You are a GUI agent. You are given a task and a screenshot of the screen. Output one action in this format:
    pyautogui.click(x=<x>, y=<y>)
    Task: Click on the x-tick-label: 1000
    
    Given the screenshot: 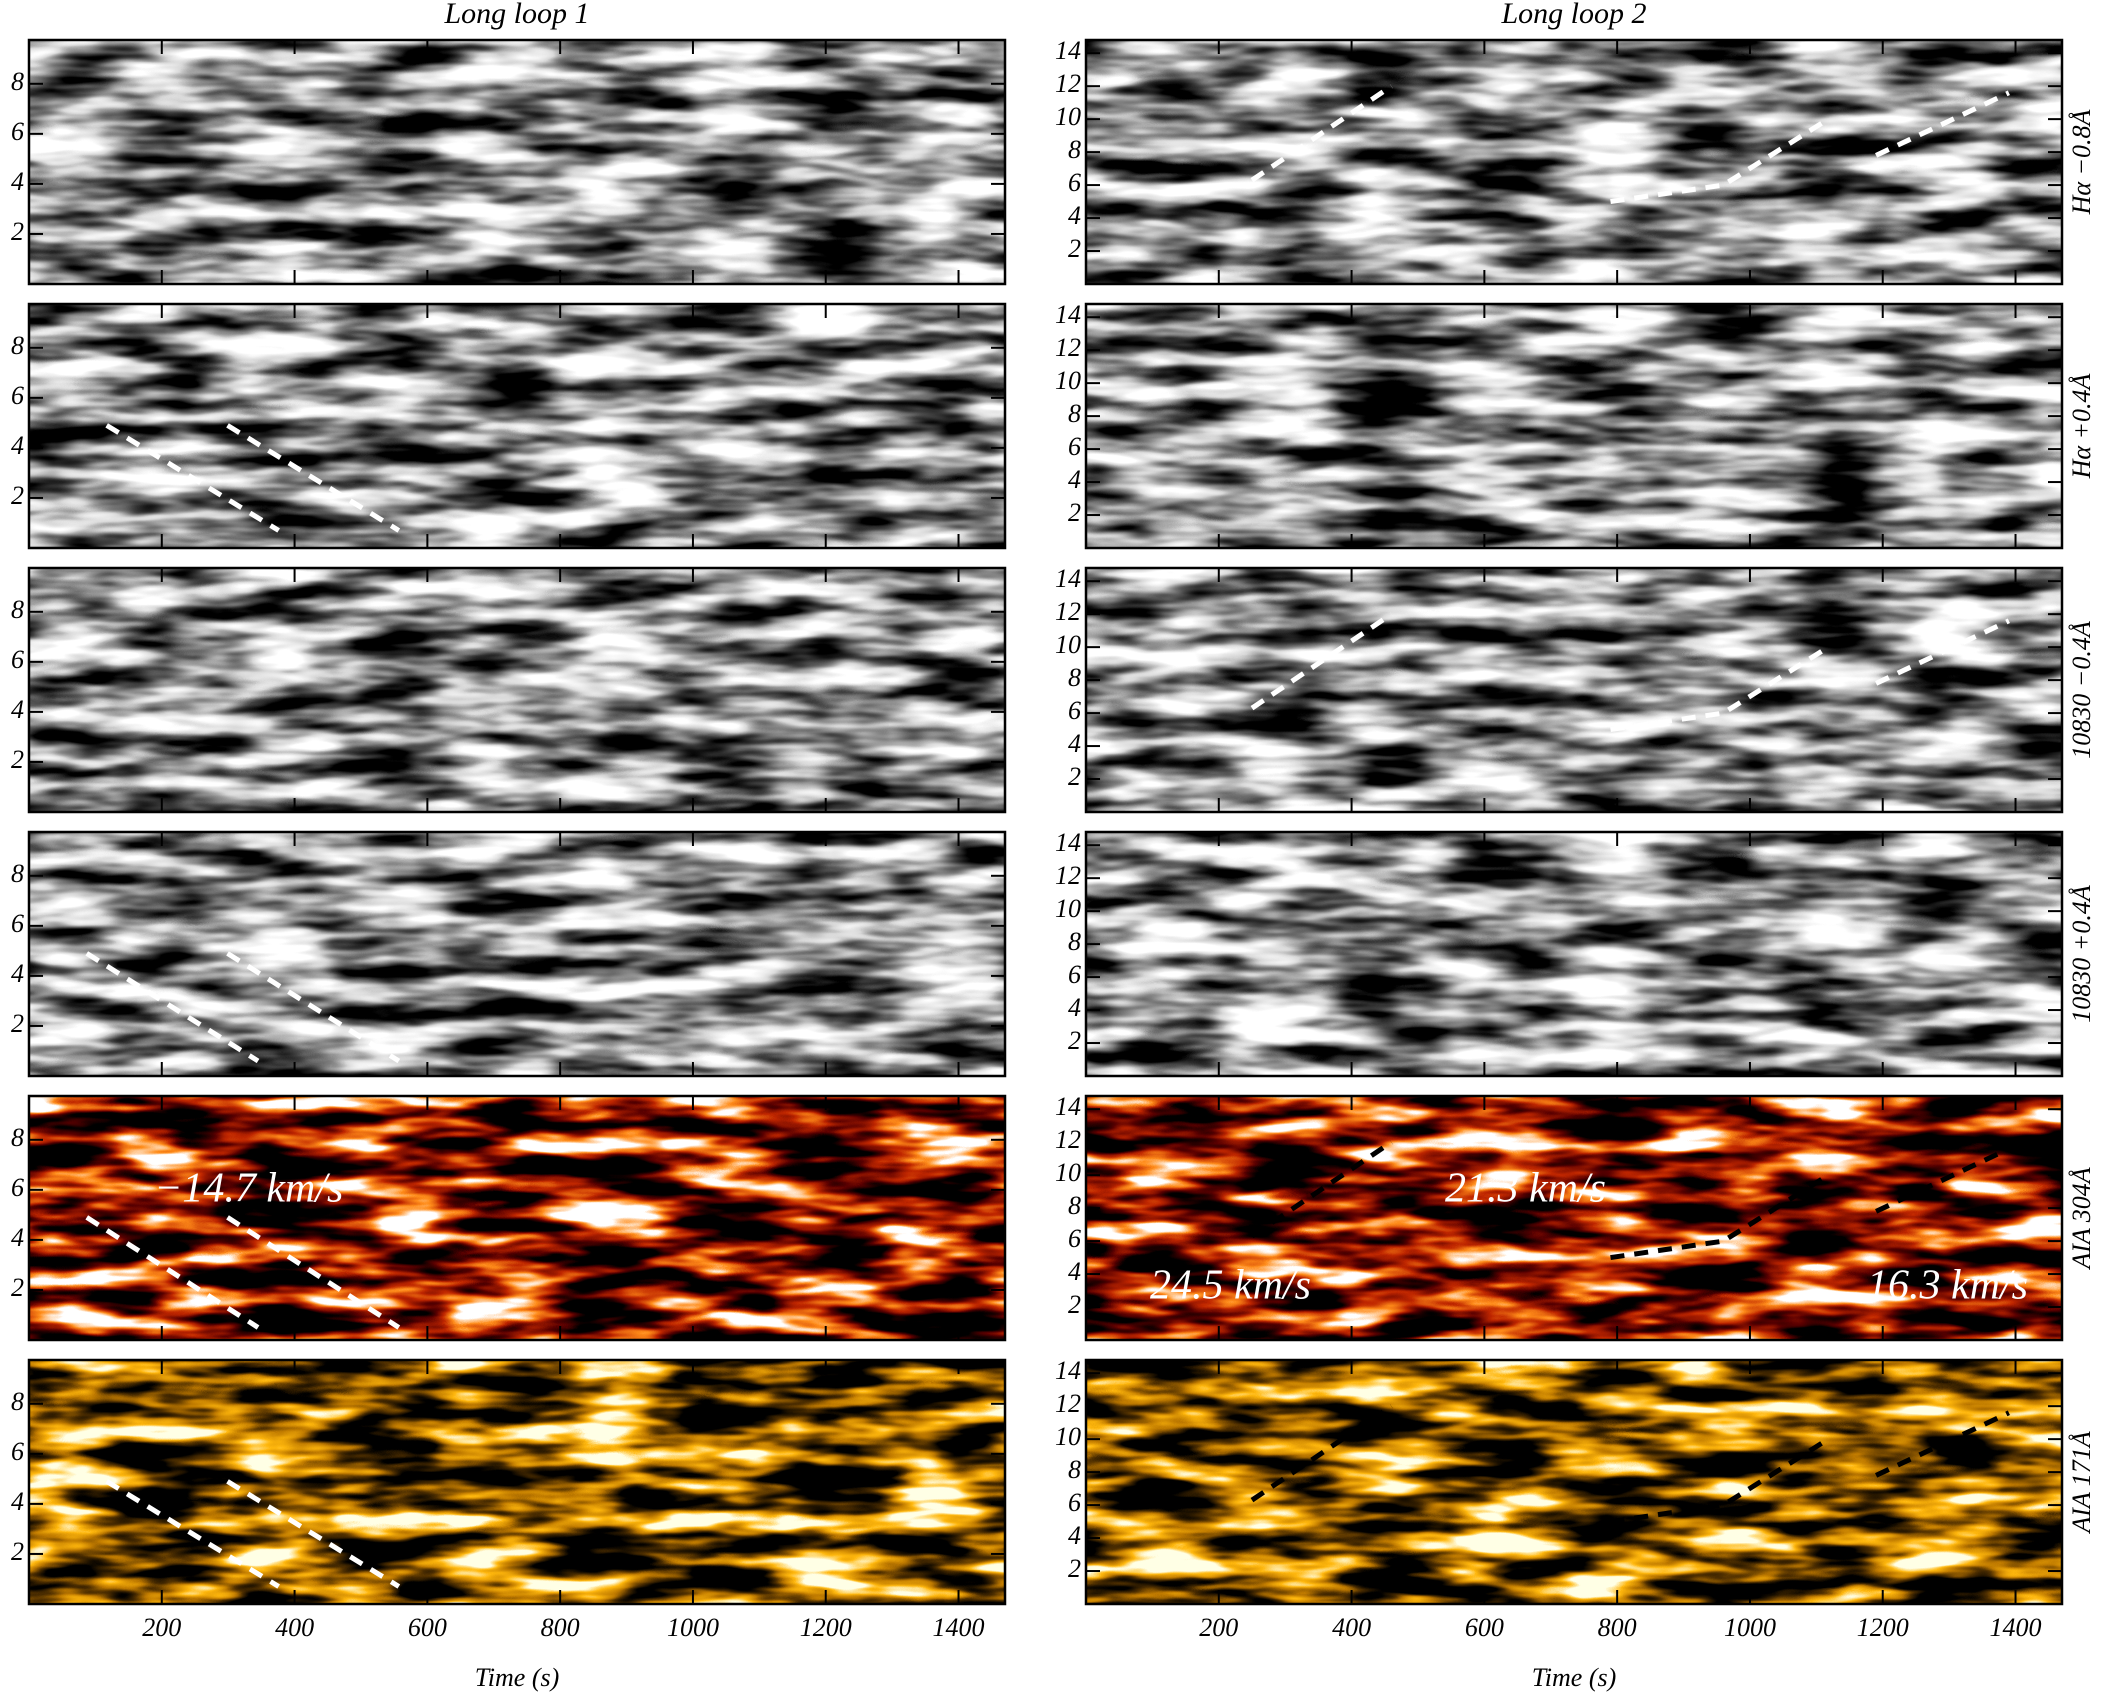 What is the action you would take?
    pyautogui.click(x=693, y=1627)
    